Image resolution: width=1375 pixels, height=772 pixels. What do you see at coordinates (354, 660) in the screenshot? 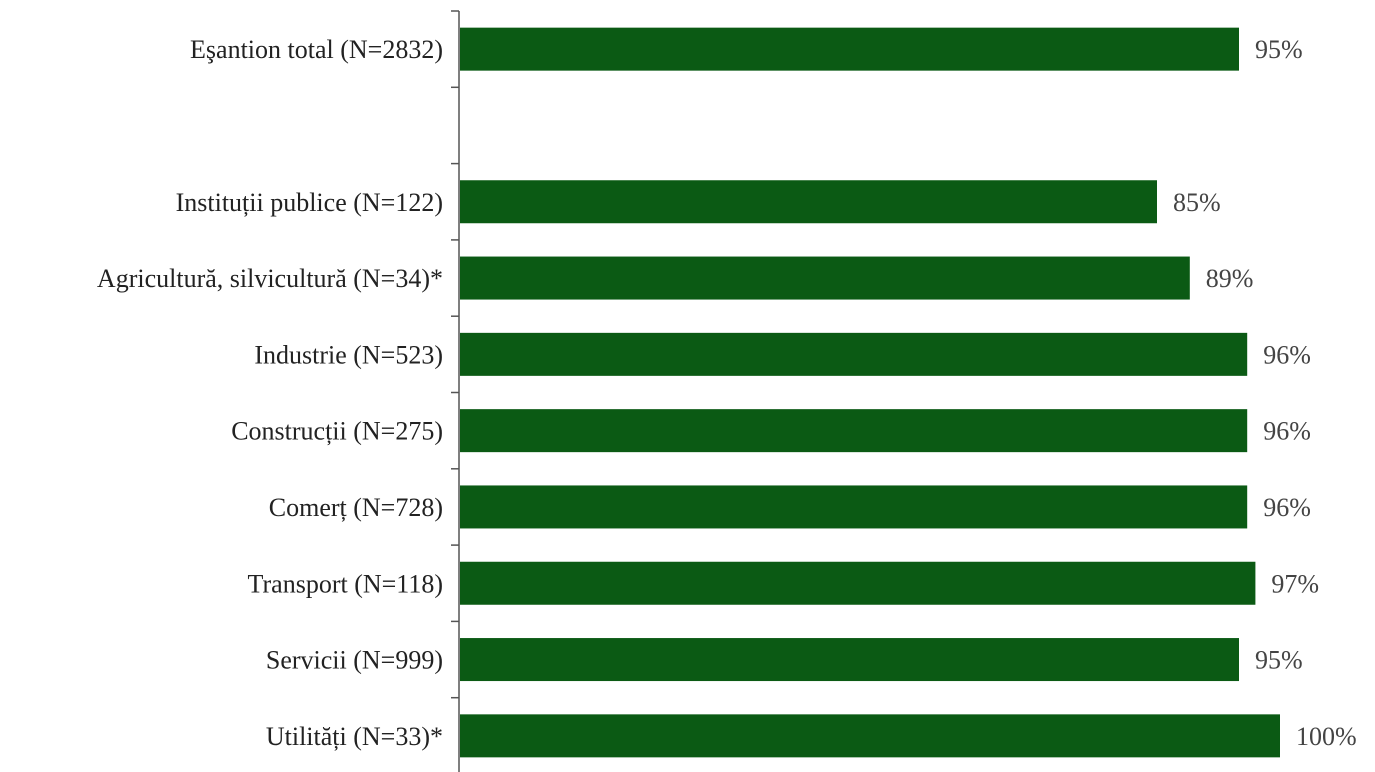
I see `category-label: Servicii (N=999)` at bounding box center [354, 660].